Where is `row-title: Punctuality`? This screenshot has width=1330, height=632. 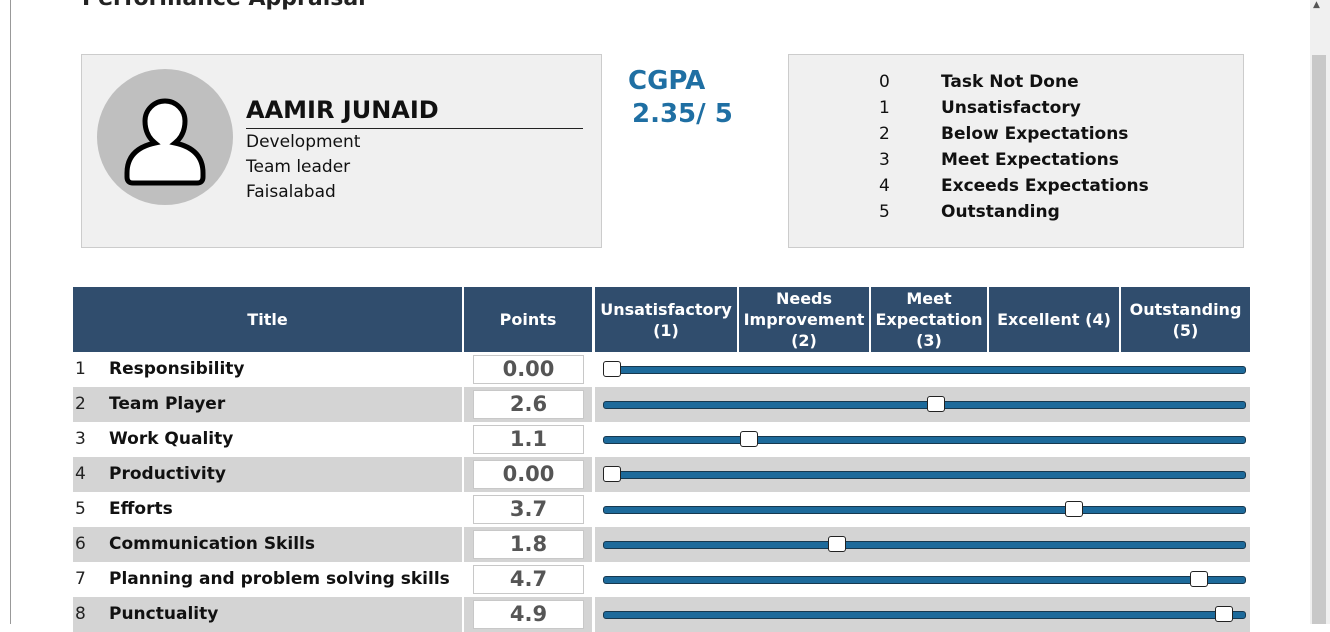
row-title: Punctuality is located at coordinates (164, 614).